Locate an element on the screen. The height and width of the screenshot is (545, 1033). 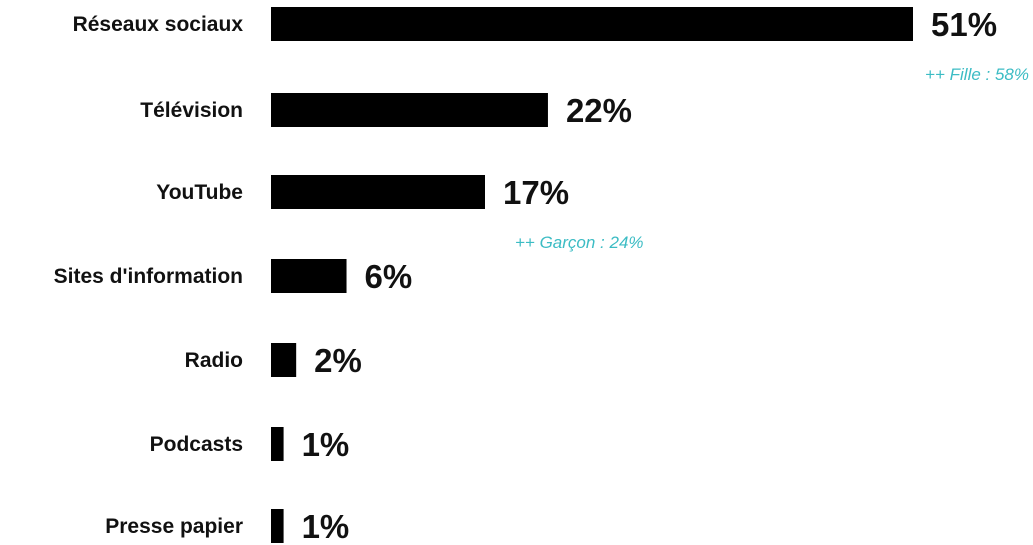
bar-radio is located at coordinates (284, 360).